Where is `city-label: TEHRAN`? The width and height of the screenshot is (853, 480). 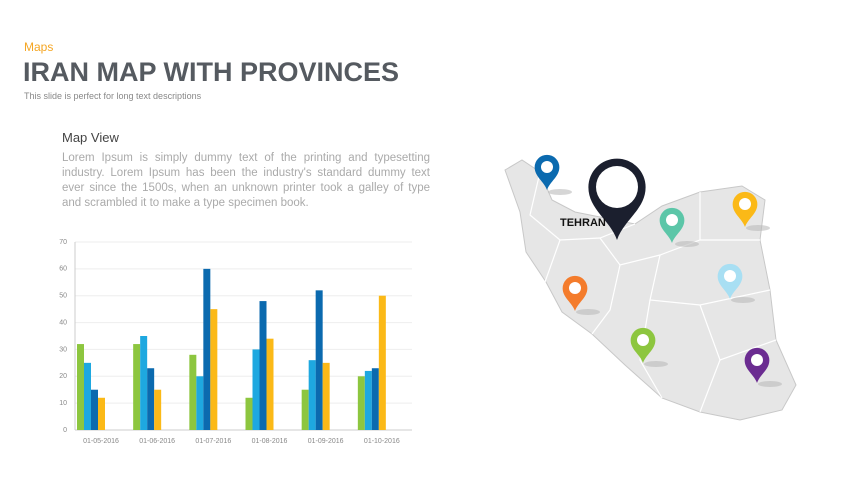 city-label: TEHRAN is located at coordinates (583, 223).